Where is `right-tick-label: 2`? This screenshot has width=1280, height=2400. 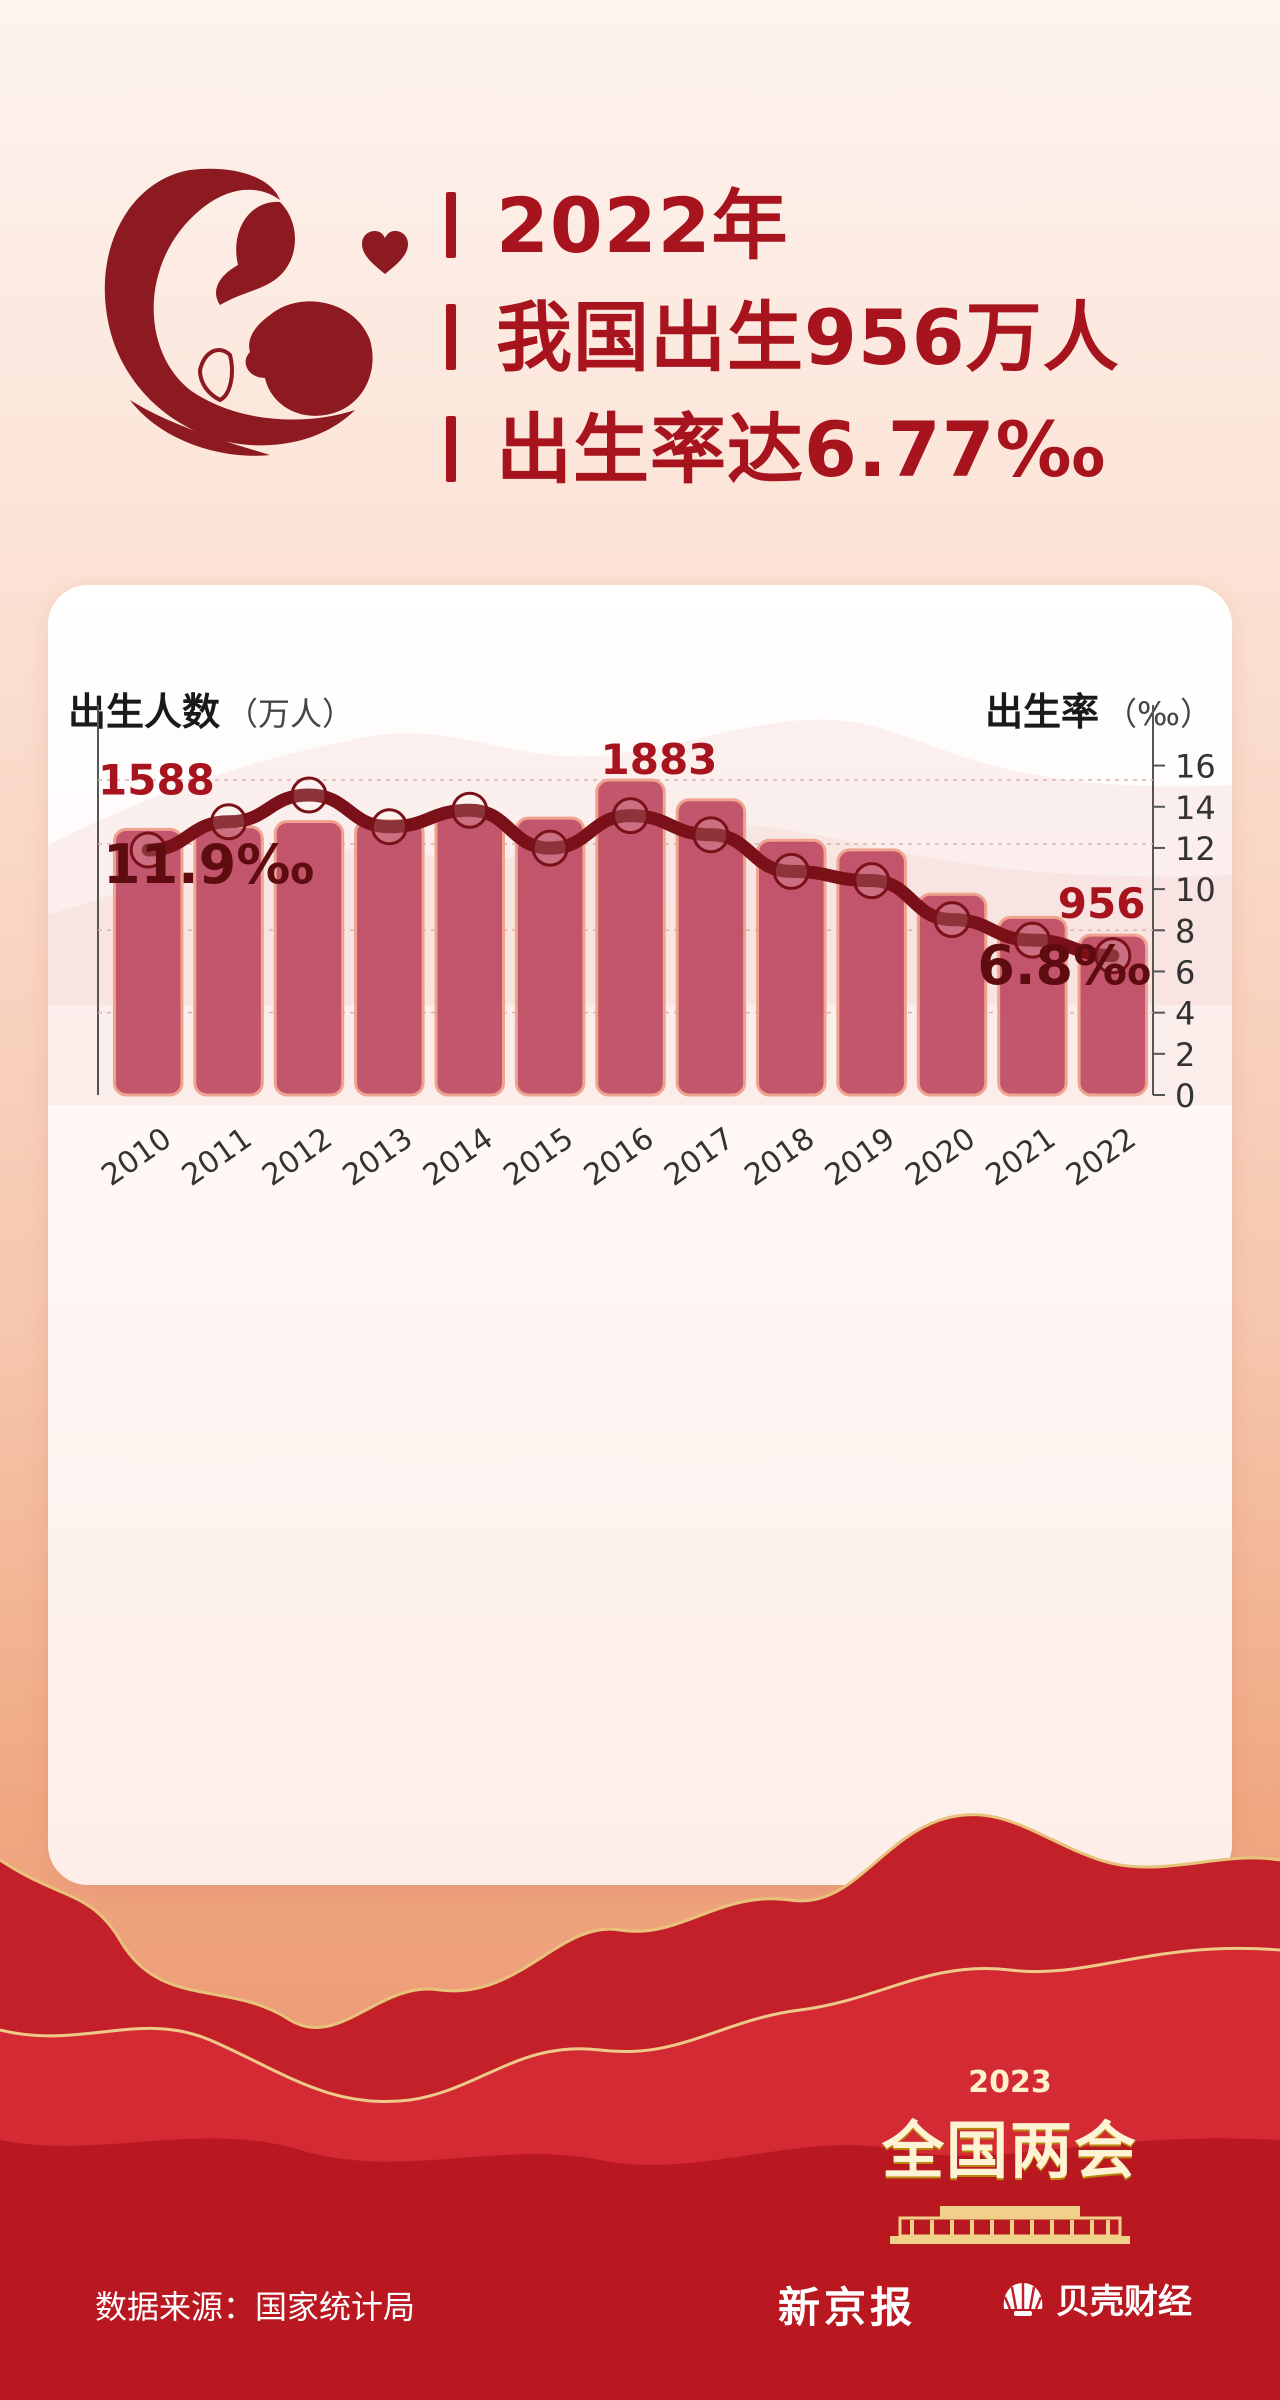 right-tick-label: 2 is located at coordinates (1185, 1055).